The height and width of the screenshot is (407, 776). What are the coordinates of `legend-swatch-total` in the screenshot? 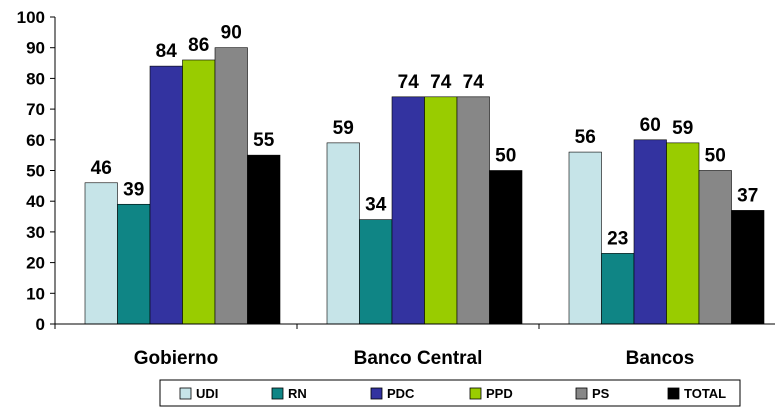 It's located at (673, 393).